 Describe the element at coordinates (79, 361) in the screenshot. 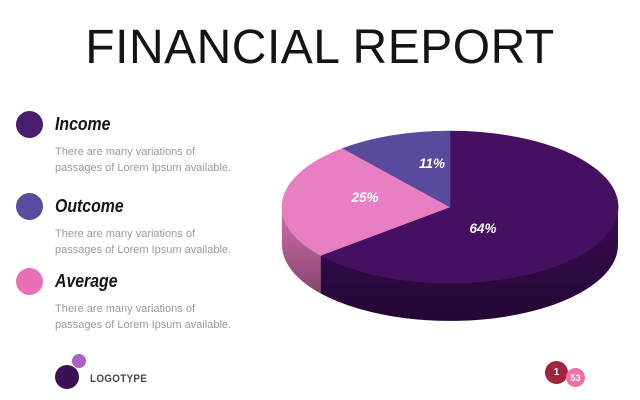

I see `logotype-circle-small-icon` at that location.